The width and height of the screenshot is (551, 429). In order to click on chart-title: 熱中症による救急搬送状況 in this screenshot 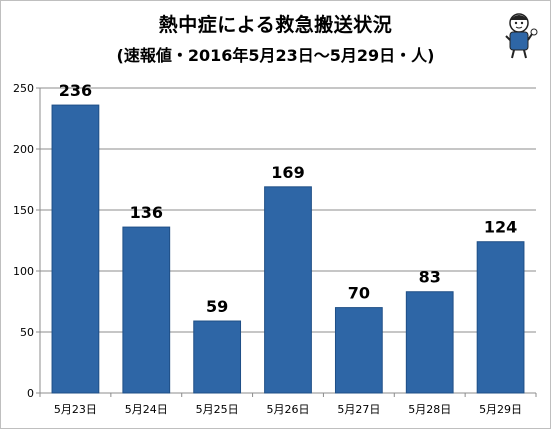, I will do `click(275, 25)`.